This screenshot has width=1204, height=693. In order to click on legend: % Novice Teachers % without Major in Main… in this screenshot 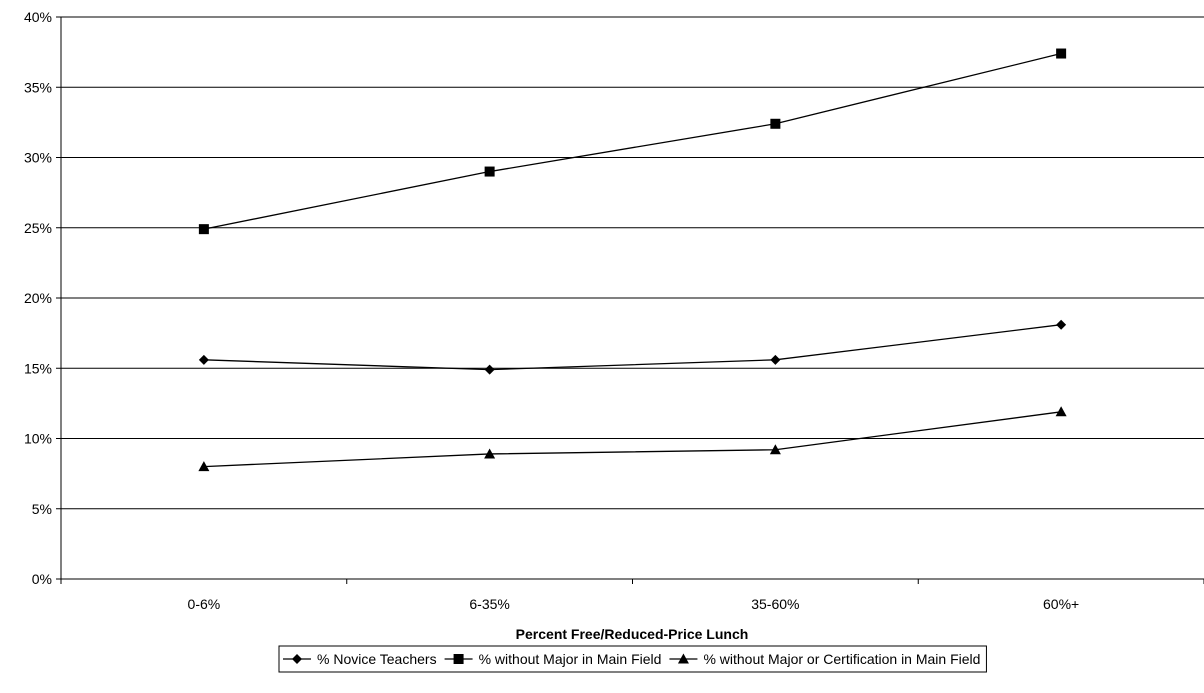, I will do `click(632, 659)`.